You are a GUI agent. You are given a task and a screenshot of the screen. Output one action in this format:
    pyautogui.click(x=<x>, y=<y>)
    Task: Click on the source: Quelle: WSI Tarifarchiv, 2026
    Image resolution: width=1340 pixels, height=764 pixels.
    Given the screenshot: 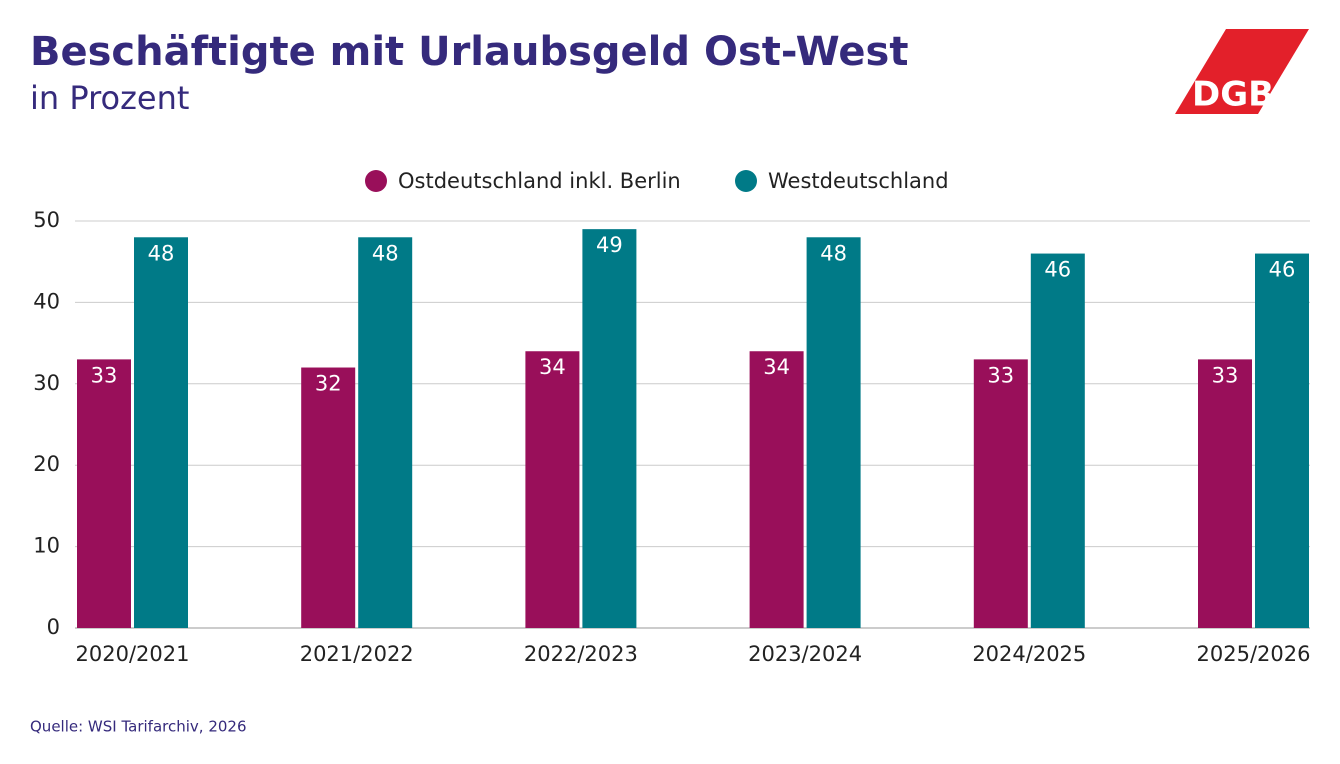 What is the action you would take?
    pyautogui.click(x=138, y=727)
    